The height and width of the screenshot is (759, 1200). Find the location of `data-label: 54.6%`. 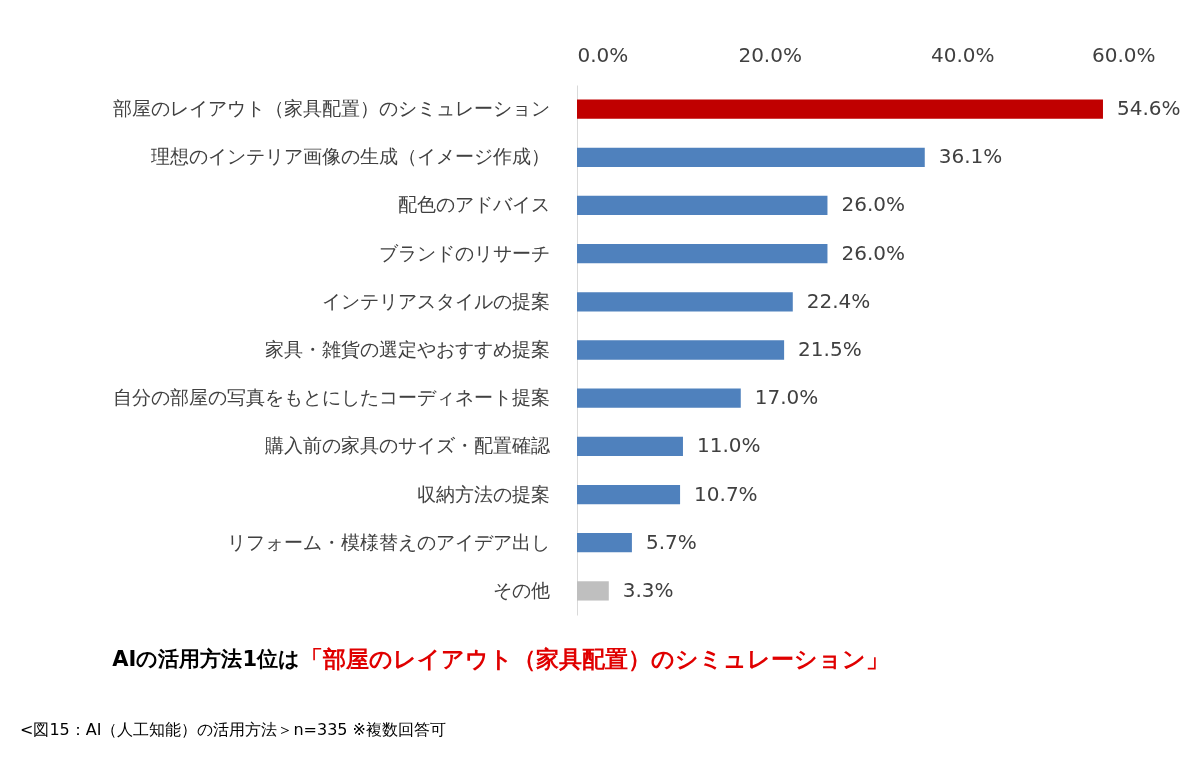

data-label: 54.6% is located at coordinates (1148, 108).